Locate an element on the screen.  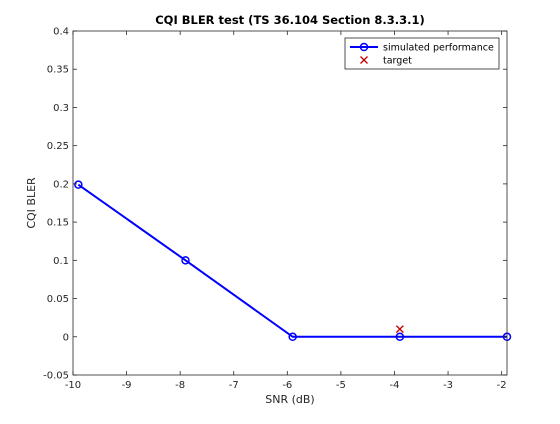
x-tick-label: -10 is located at coordinates (73, 385).